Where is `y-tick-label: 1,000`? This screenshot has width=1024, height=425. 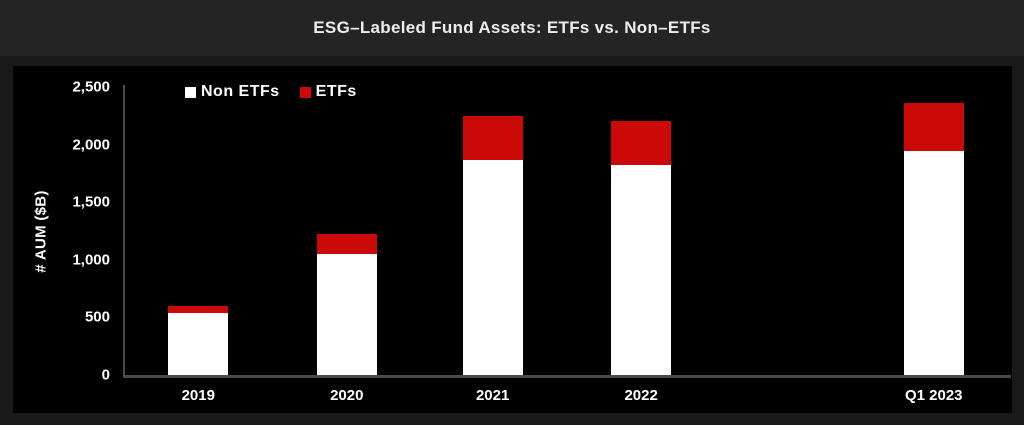
y-tick-label: 1,000 is located at coordinates (91, 260).